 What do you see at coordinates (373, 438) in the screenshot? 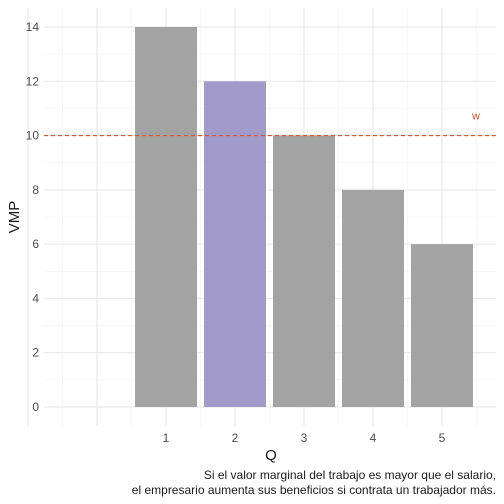
I see `x-tick-label: 4` at bounding box center [373, 438].